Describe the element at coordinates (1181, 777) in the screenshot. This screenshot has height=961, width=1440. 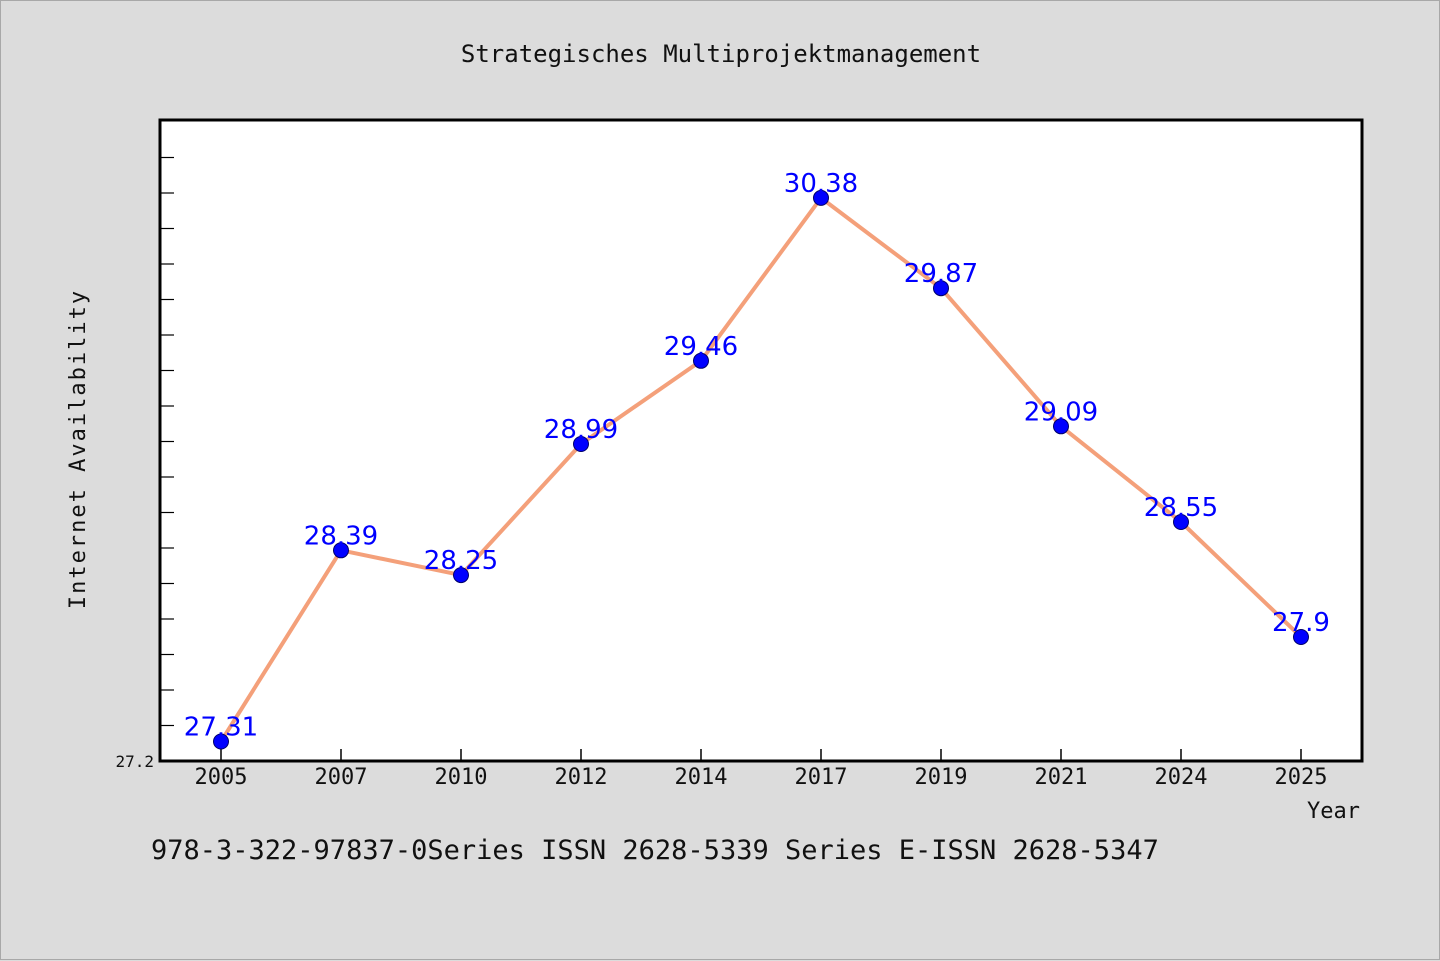
I see `x-tick-label: 2024` at that location.